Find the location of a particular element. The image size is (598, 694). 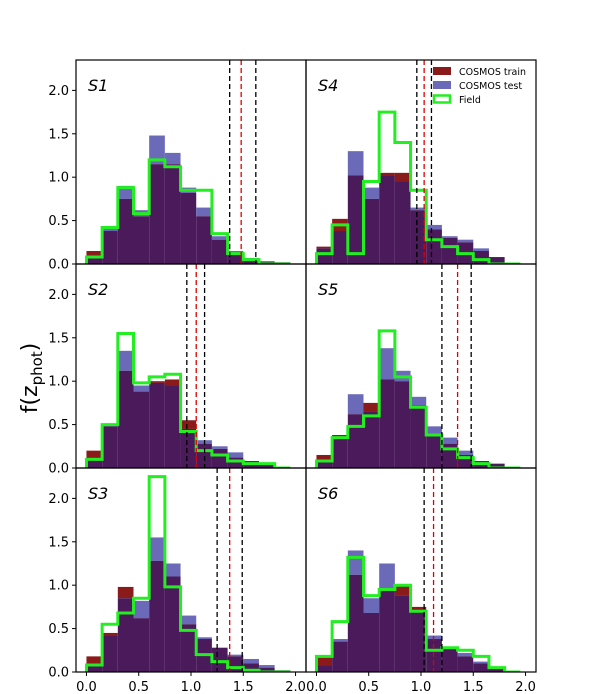

x-tick-label: 0.0 is located at coordinates (86, 687).